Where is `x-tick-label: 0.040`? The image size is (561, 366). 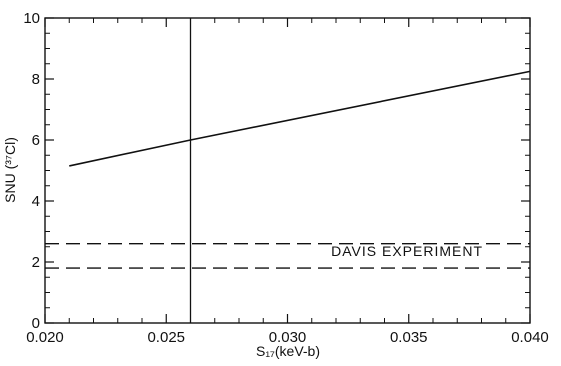 x-tick-label: 0.040 is located at coordinates (530, 337).